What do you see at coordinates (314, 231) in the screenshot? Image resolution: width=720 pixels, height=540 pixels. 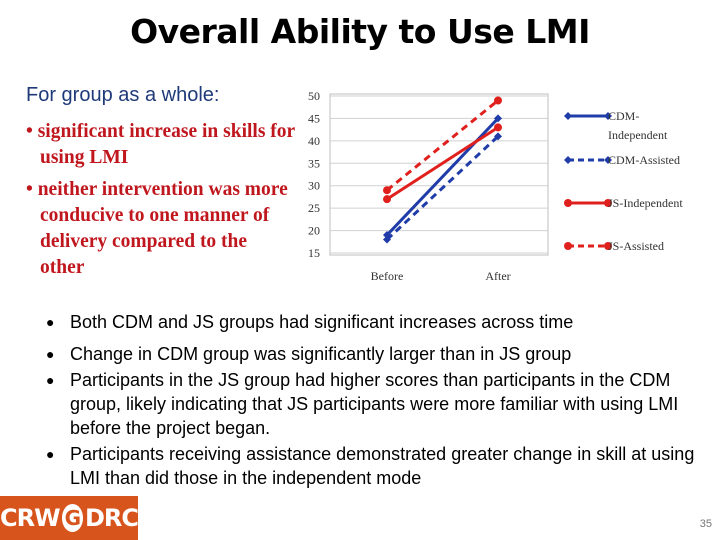 I see `y-tick-label: 20` at bounding box center [314, 231].